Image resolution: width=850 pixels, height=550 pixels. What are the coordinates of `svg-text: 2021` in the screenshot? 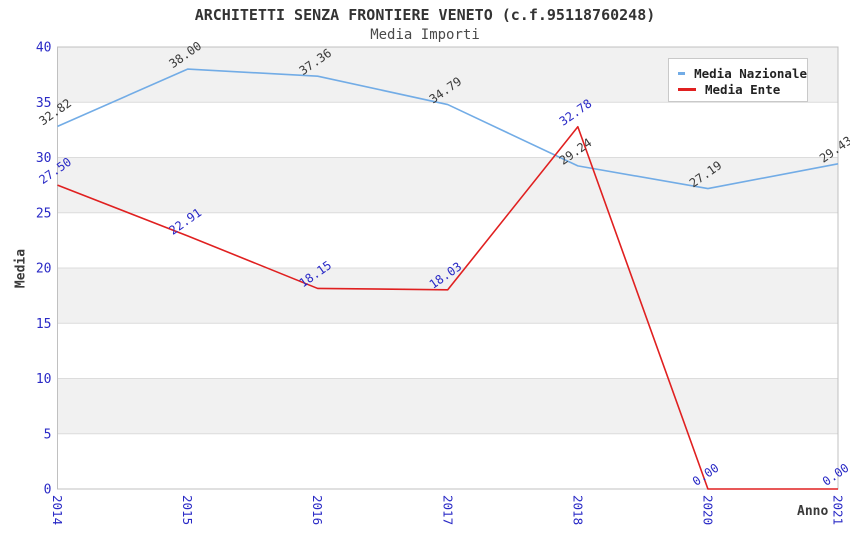 It's located at (838, 510).